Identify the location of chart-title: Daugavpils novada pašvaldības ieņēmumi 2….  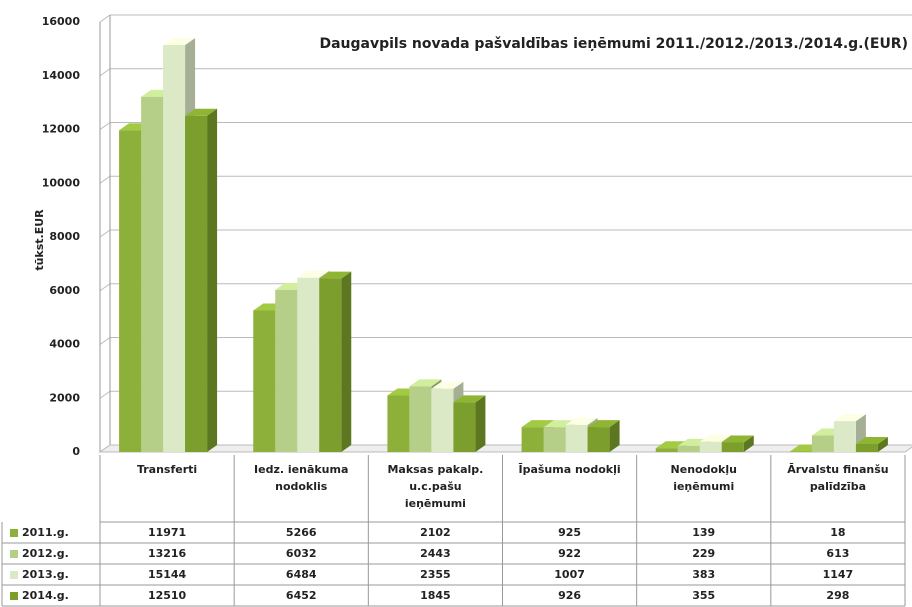
(613, 44).